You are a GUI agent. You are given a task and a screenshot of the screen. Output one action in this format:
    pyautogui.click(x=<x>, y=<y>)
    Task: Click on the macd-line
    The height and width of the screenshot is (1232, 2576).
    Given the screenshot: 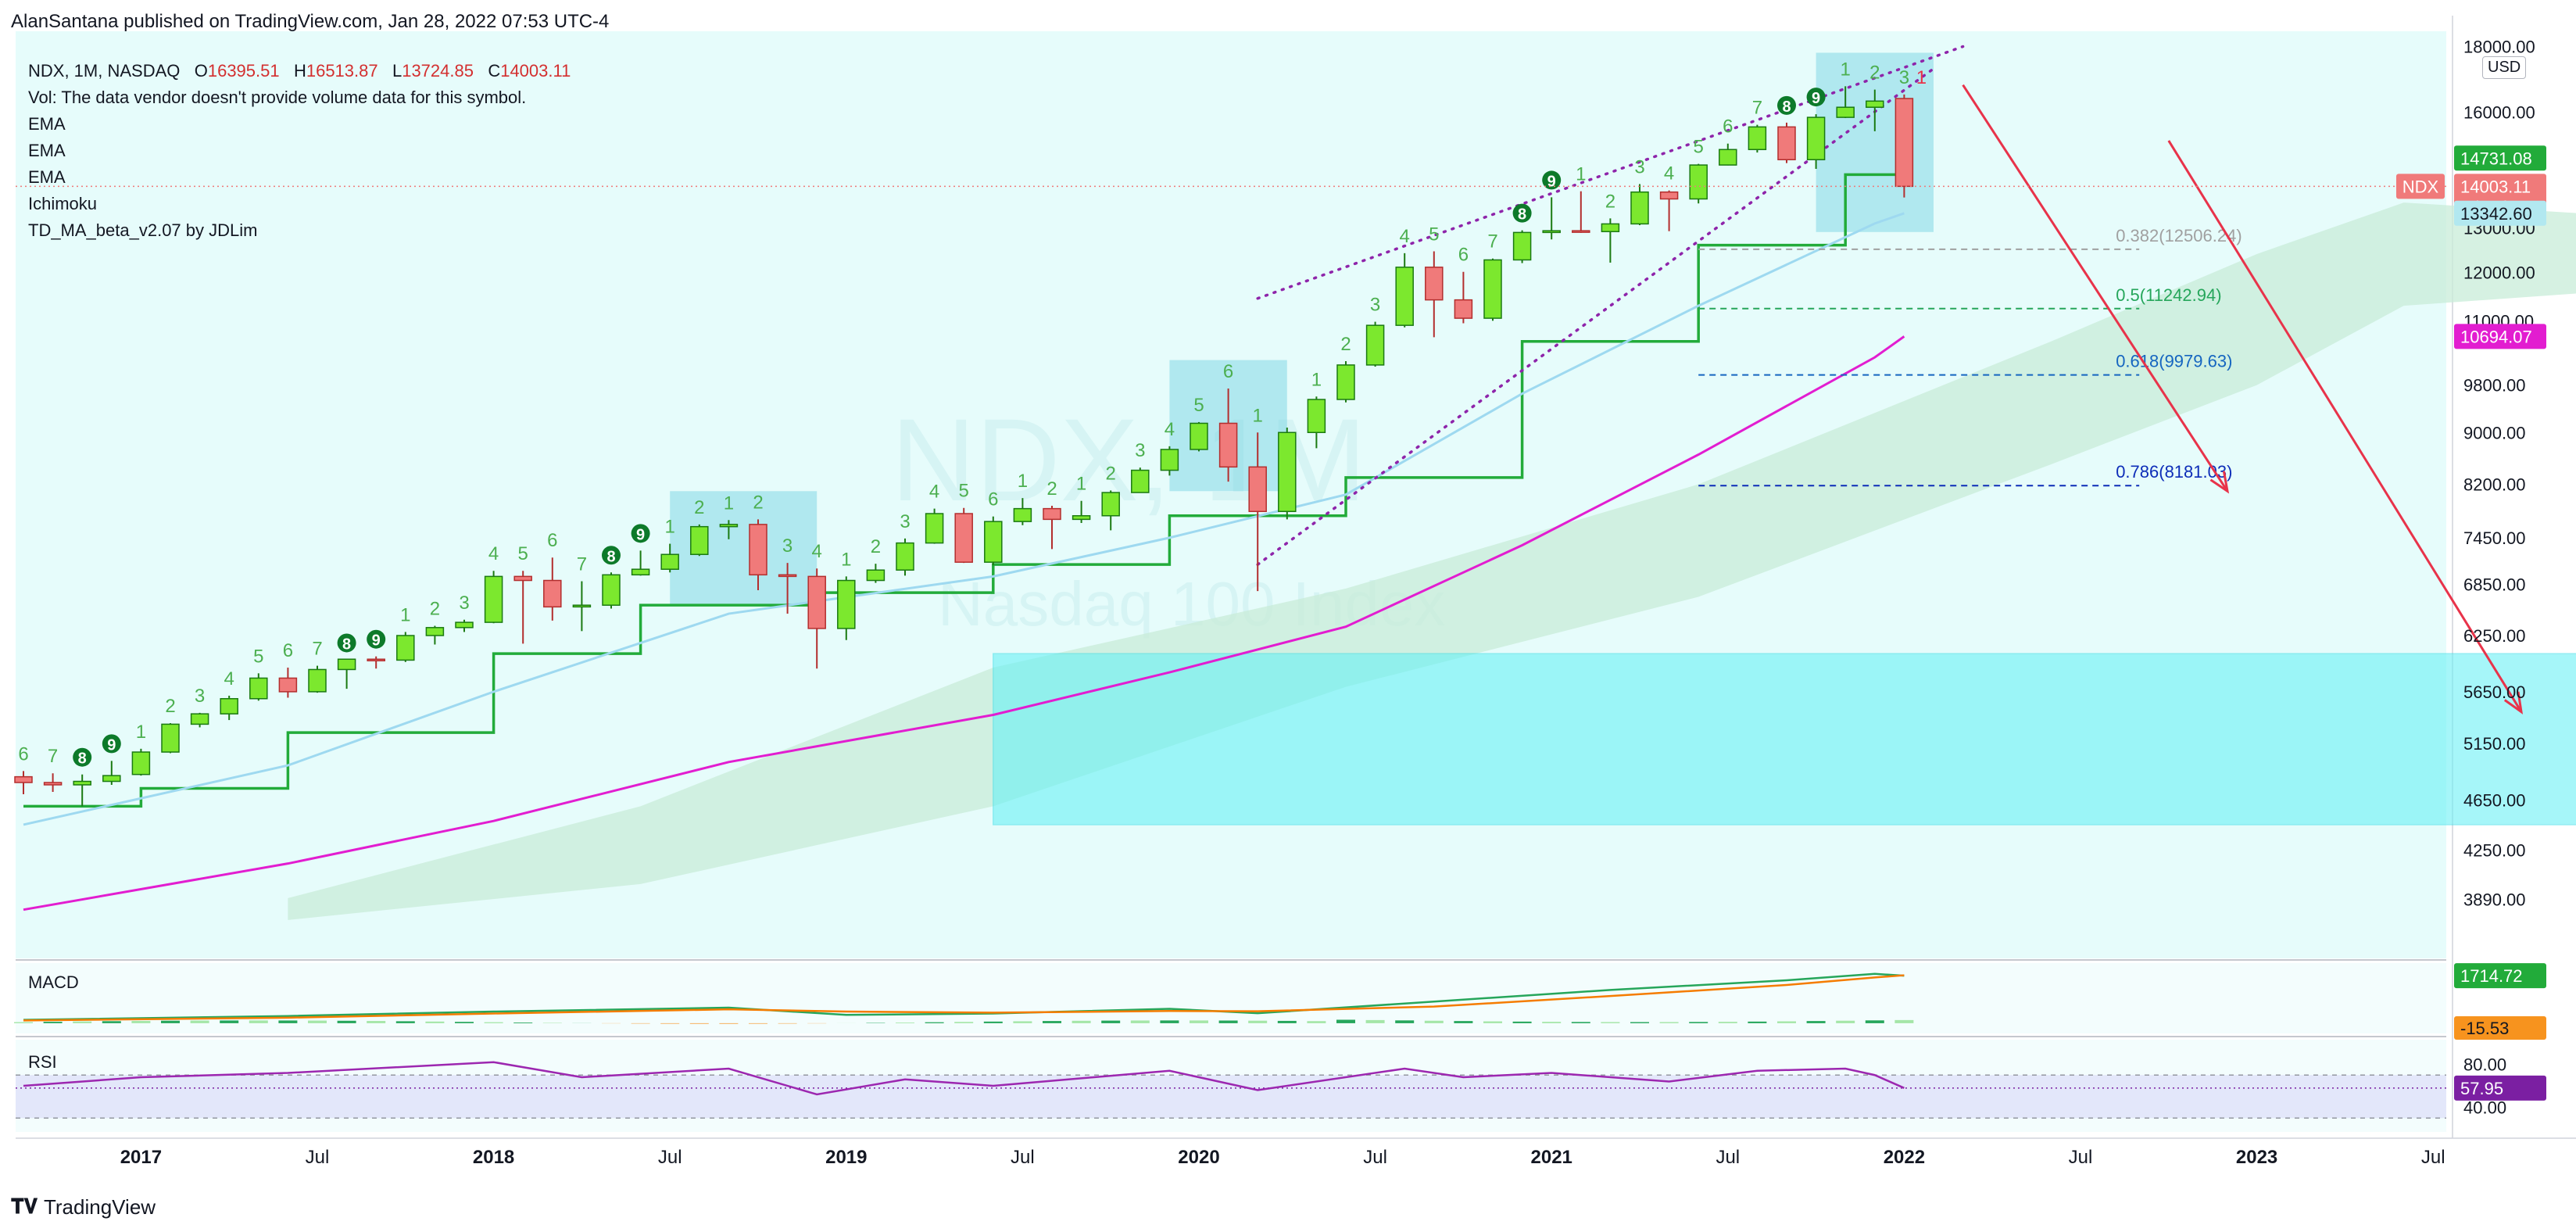 What is the action you would take?
    pyautogui.click(x=964, y=997)
    